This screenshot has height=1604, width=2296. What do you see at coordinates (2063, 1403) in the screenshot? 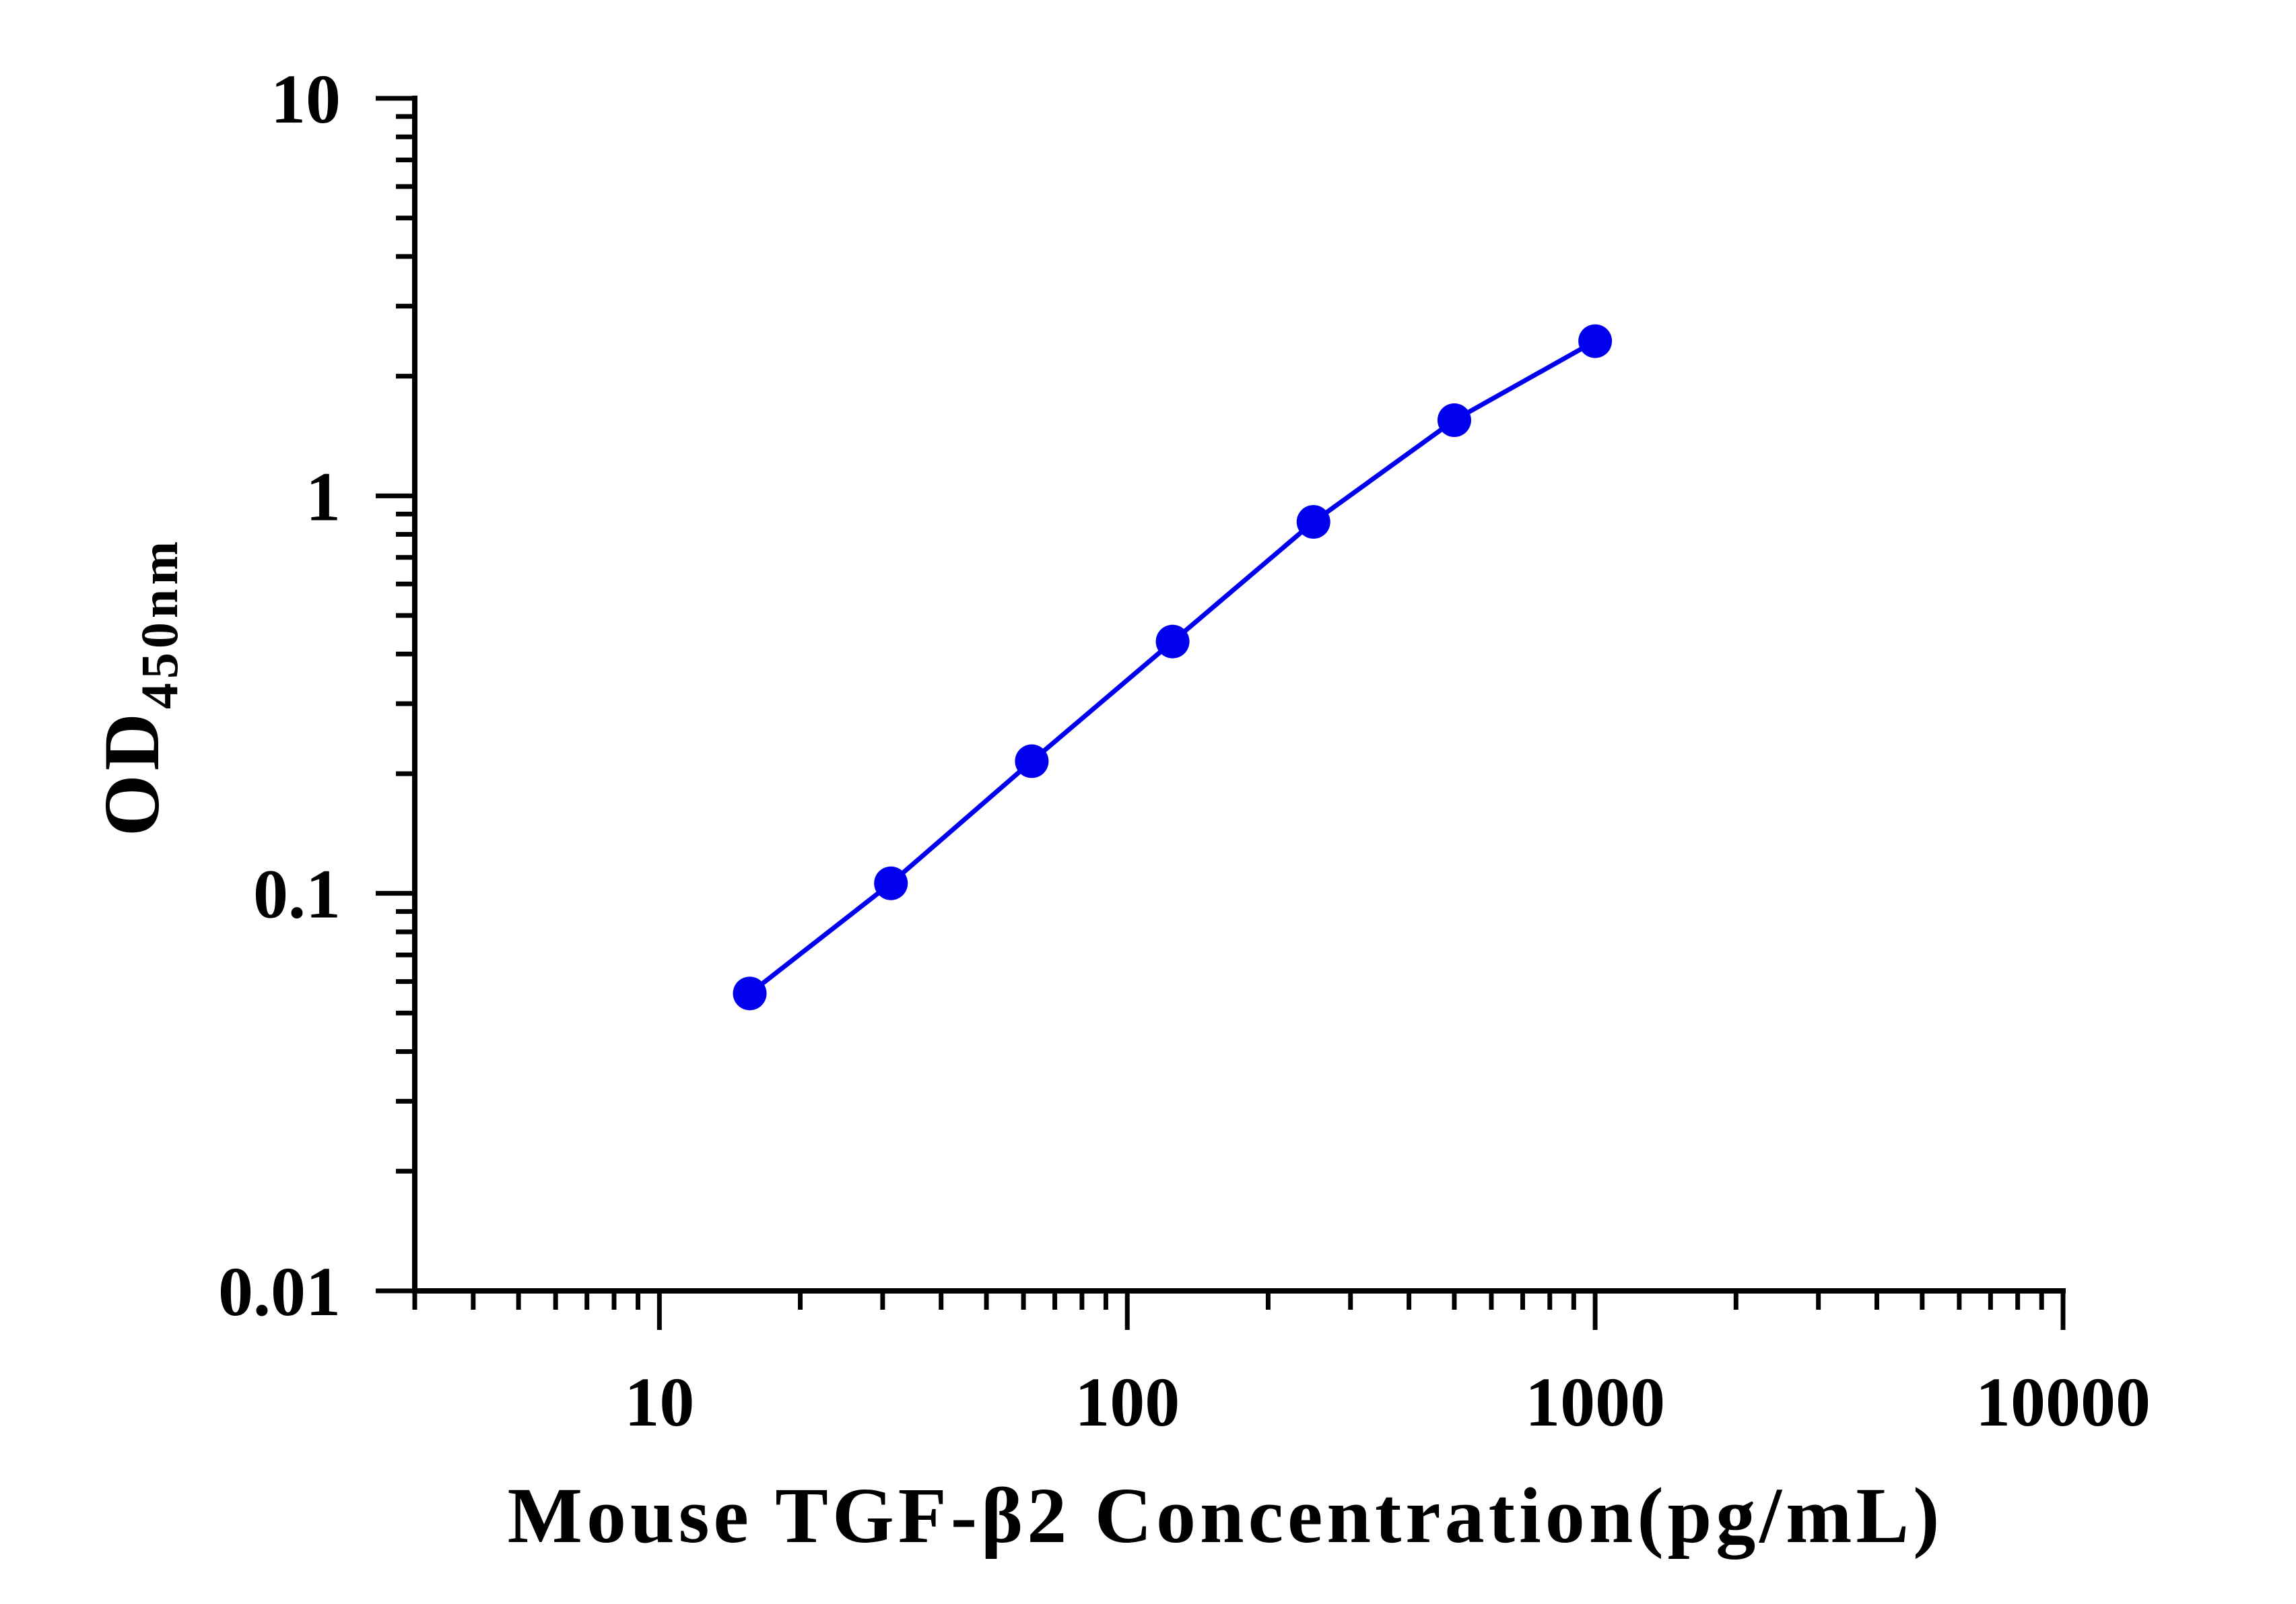
I see `x-tick-label: 10000` at bounding box center [2063, 1403].